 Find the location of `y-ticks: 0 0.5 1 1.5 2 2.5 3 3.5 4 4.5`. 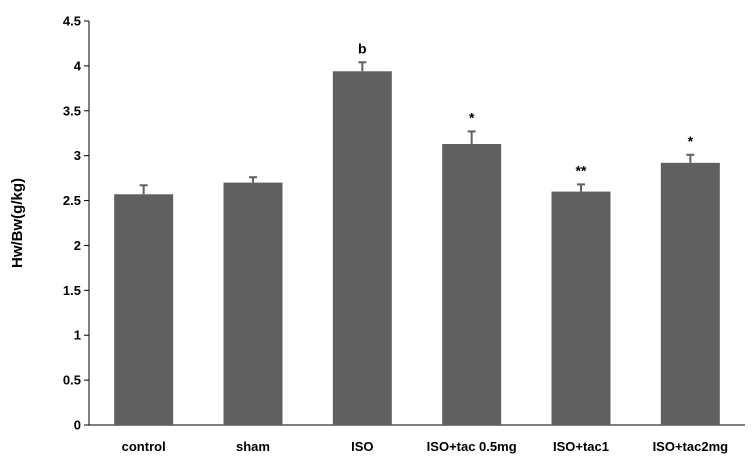

y-ticks: 0 0.5 1 1.5 2 2.5 3 3.5 4 4.5 is located at coordinates (76, 223).